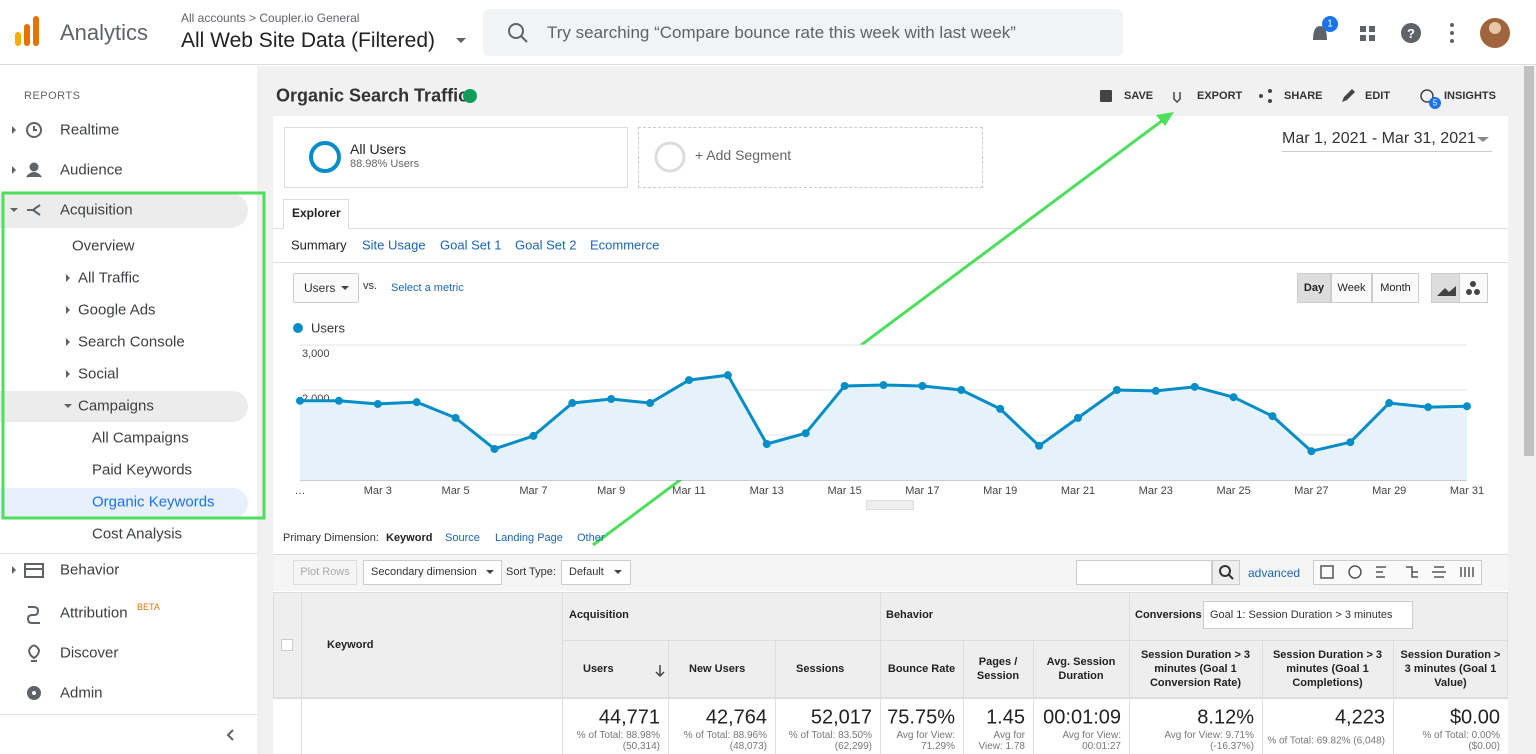  Describe the element at coordinates (81, 693) in the screenshot. I see `nav-item: Admin` at that location.